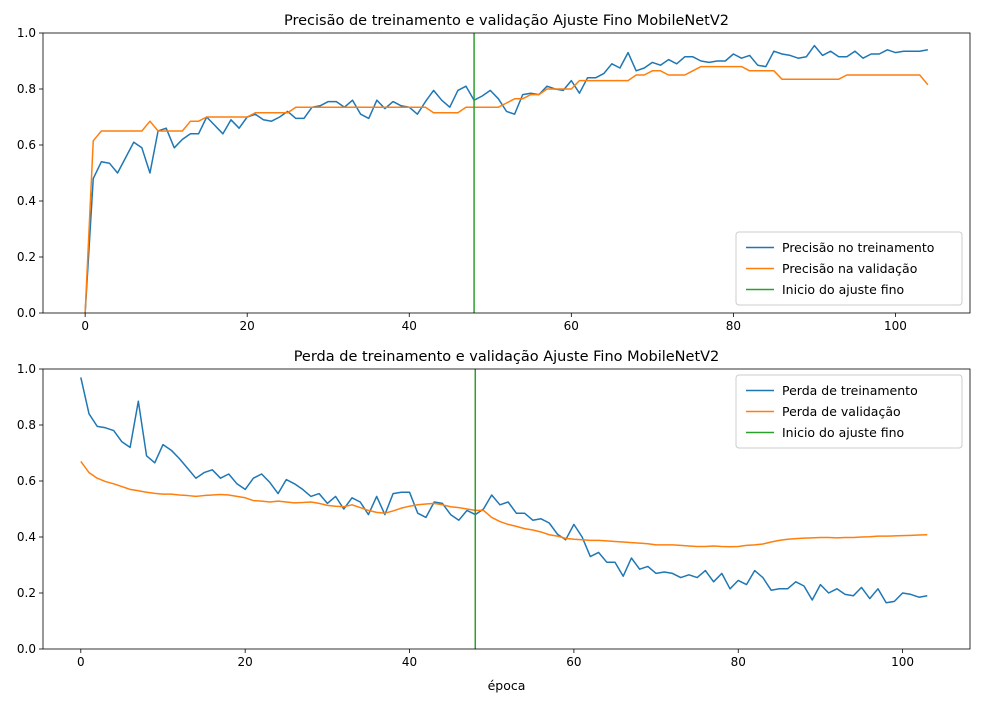 This screenshot has height=706, width=981. I want to click on legend-label: Perda de validação, so click(841, 411).